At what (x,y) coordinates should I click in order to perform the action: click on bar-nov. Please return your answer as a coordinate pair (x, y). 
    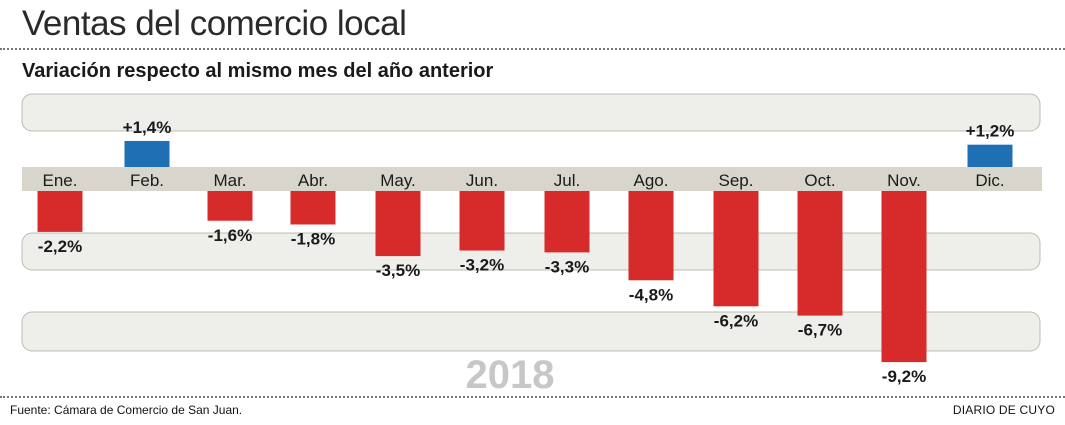
    Looking at the image, I should click on (904, 277).